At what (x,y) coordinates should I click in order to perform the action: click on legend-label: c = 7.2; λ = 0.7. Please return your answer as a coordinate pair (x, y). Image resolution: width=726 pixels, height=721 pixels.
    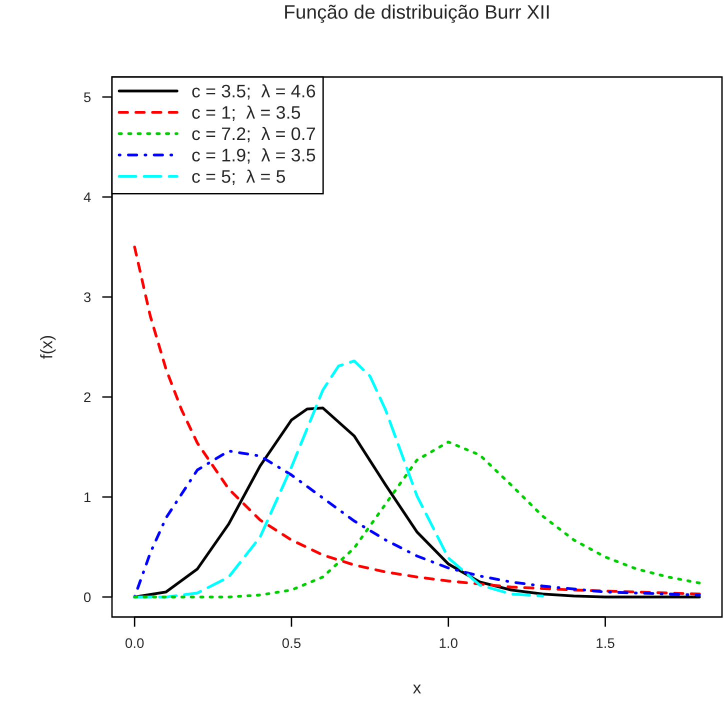
    Looking at the image, I should click on (253, 134).